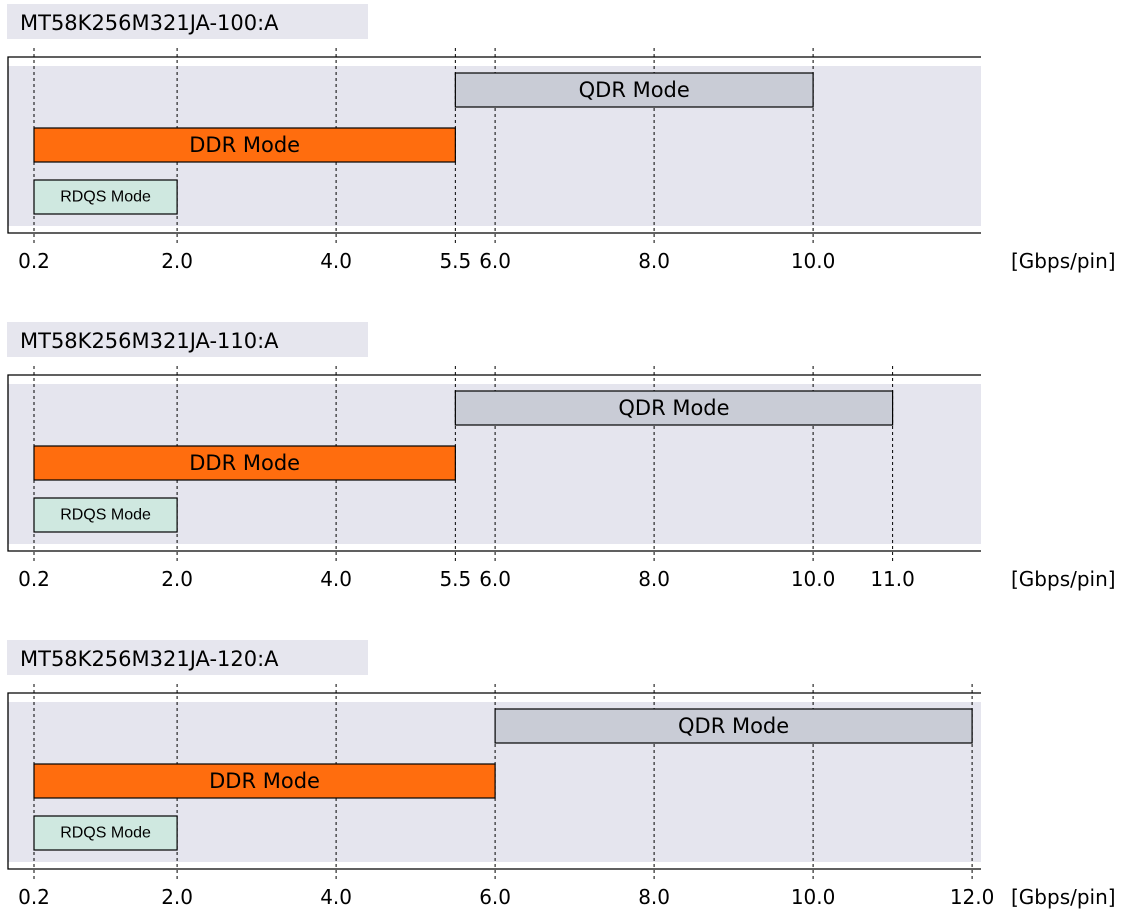 This screenshot has width=1133, height=909. I want to click on x-tick-label: 11.0, so click(892, 579).